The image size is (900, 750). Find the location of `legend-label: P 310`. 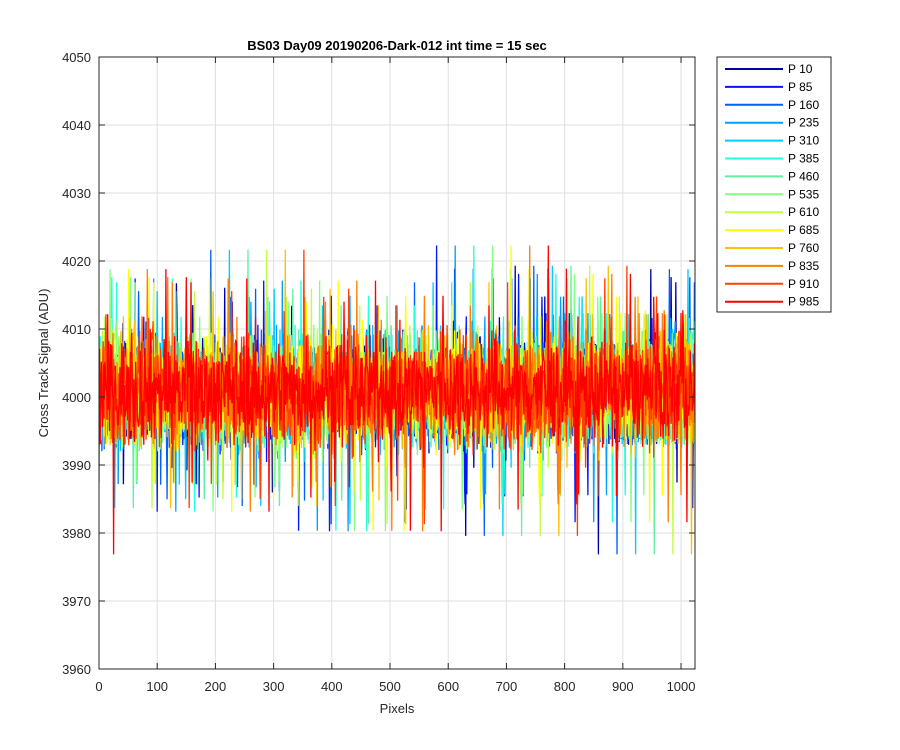

legend-label: P 310 is located at coordinates (803, 141).